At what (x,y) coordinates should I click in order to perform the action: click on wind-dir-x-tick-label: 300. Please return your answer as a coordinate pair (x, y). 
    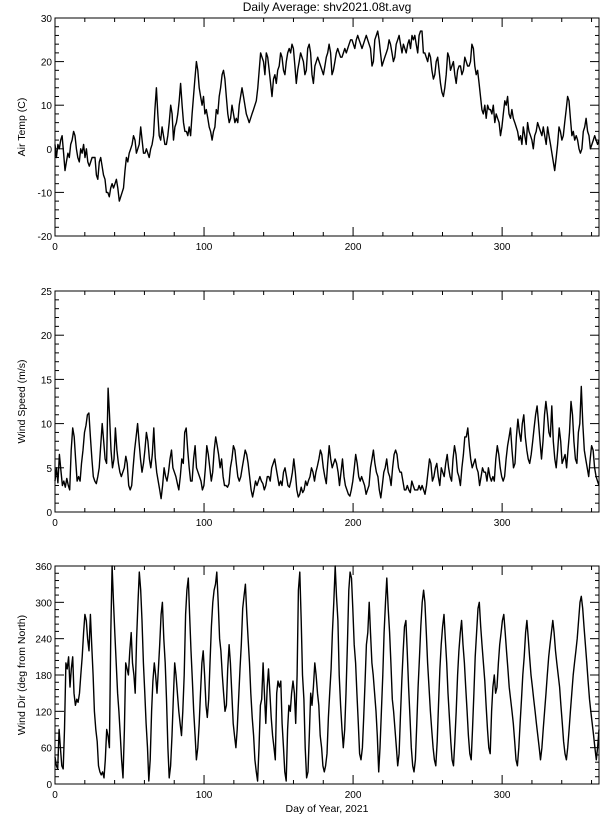
    Looking at the image, I should click on (502, 795).